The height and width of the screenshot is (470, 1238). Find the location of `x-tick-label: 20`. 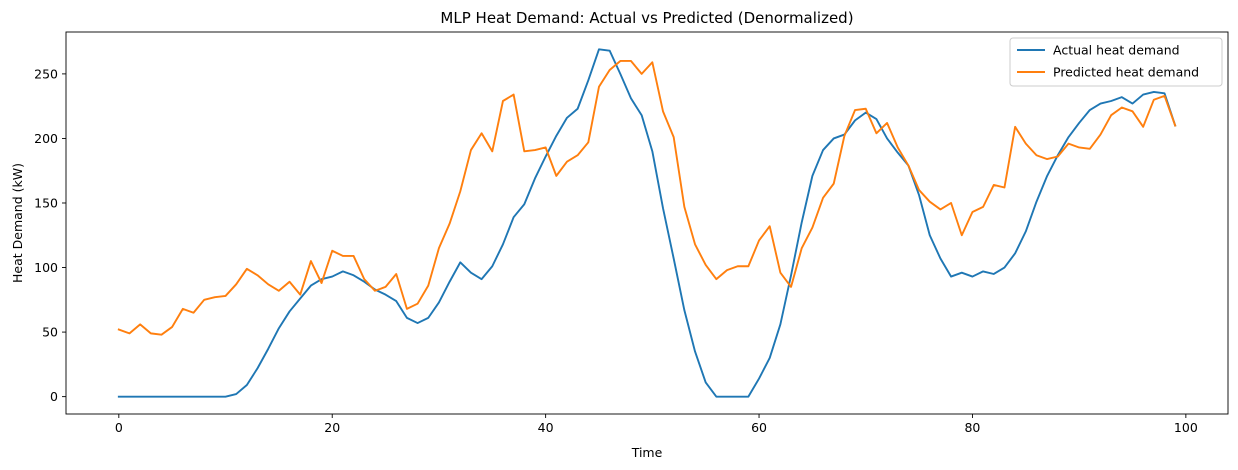

x-tick-label: 20 is located at coordinates (332, 427).